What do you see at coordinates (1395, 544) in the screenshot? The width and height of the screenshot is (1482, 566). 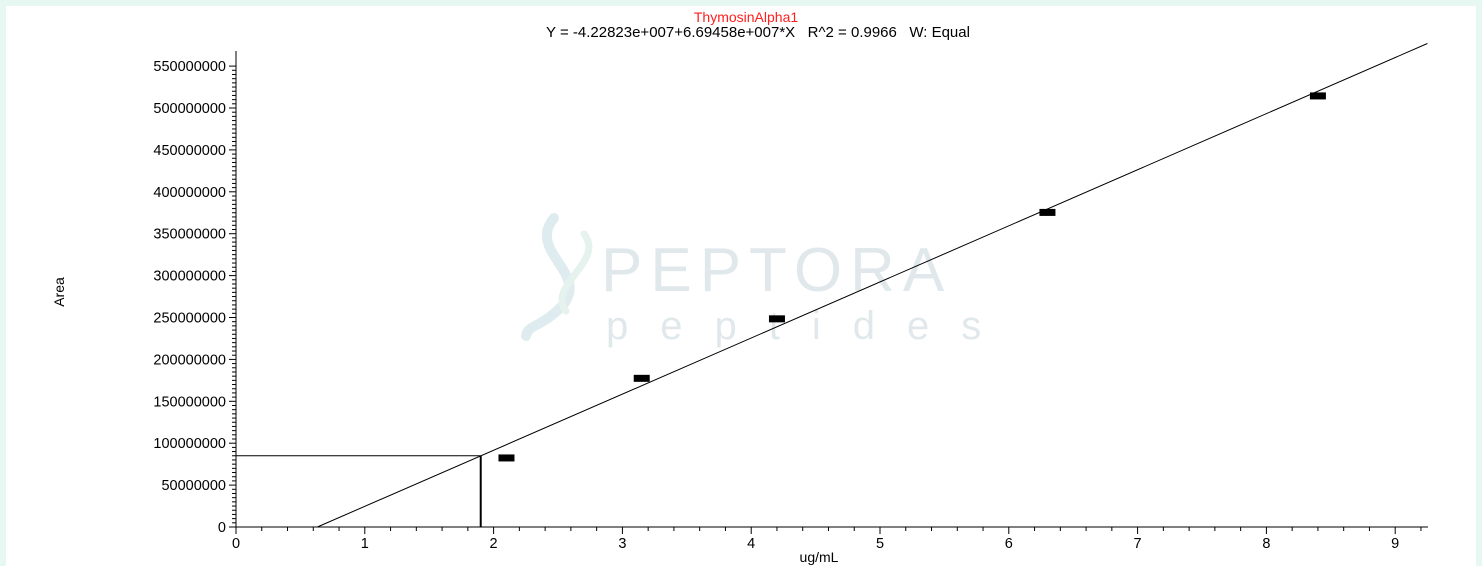 I see `x-tick-label: 9` at bounding box center [1395, 544].